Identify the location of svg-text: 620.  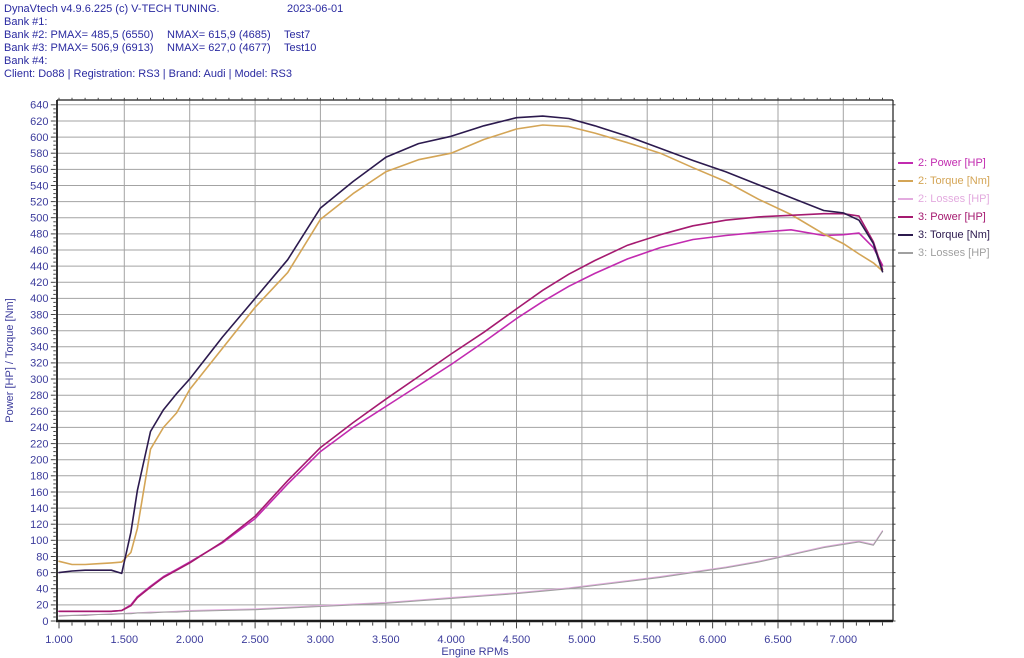
(39, 122).